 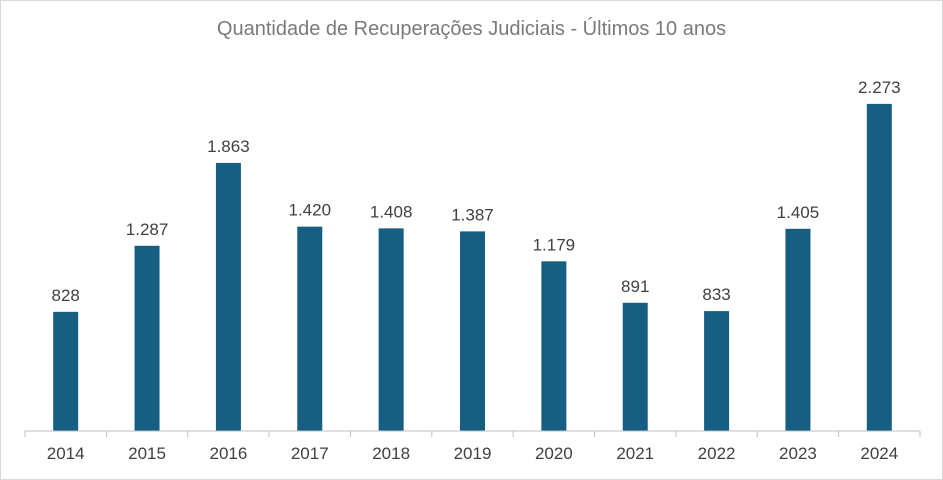 What do you see at coordinates (391, 329) in the screenshot?
I see `bar-2018` at bounding box center [391, 329].